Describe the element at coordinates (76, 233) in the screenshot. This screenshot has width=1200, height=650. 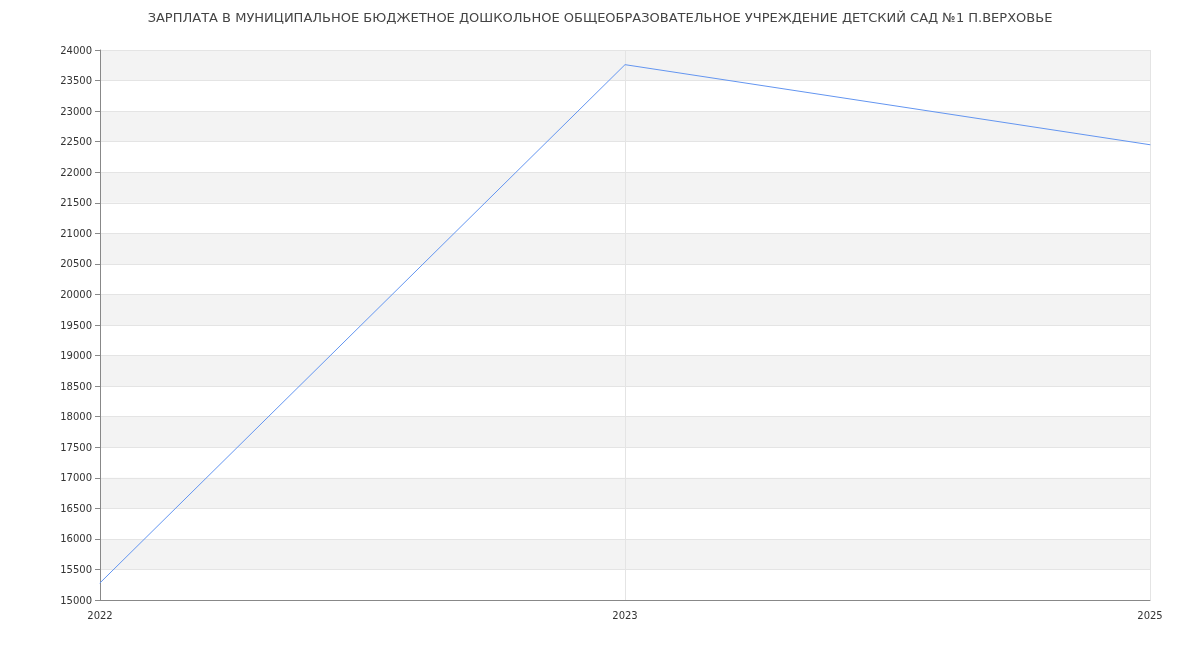
I see `y-tick-label: 21000` at that location.